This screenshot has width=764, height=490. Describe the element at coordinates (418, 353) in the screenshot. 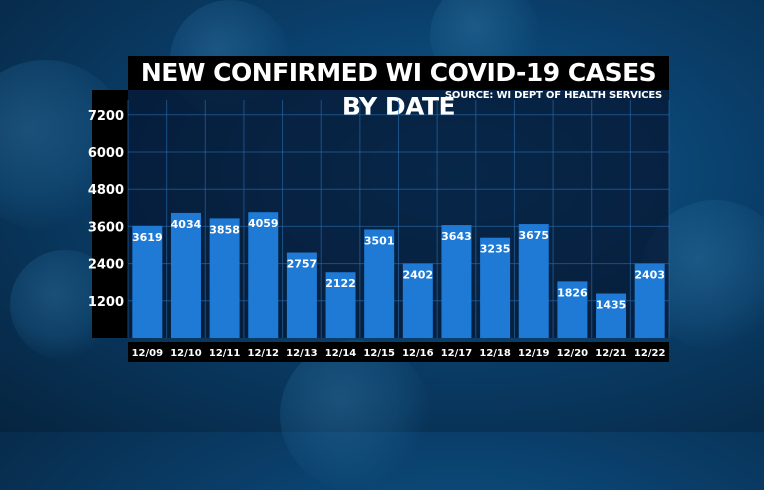

I see `x-tick-label: 12/16` at that location.